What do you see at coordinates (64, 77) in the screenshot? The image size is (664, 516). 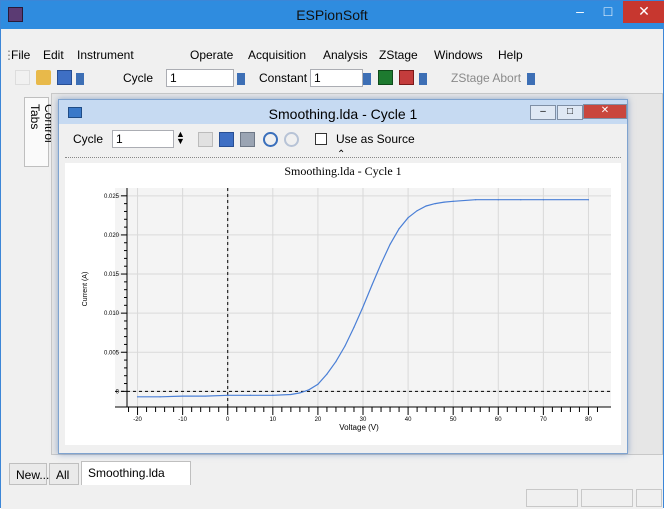 I see `save-icon` at bounding box center [64, 77].